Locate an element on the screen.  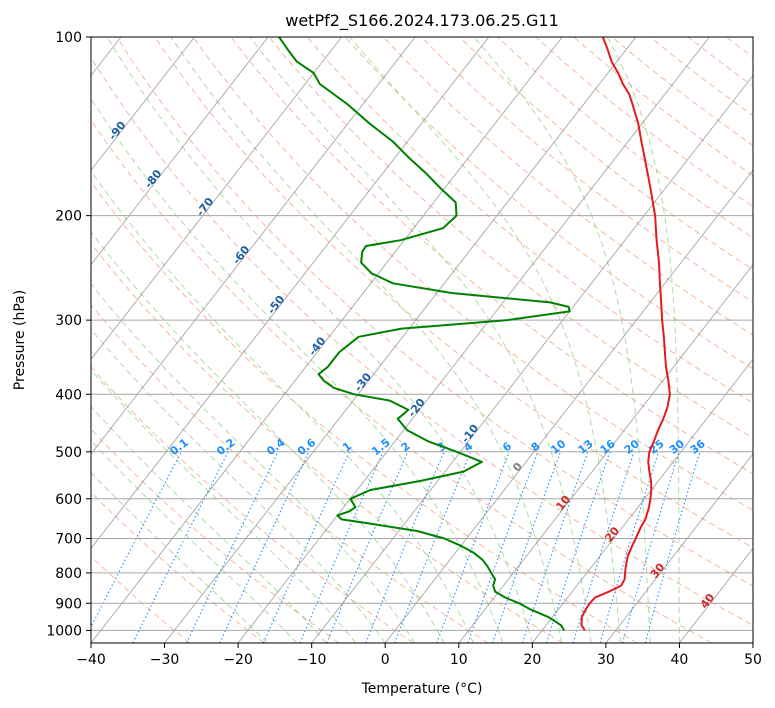
y-axis-title: Pressure (hPa) is located at coordinates (20, 340).